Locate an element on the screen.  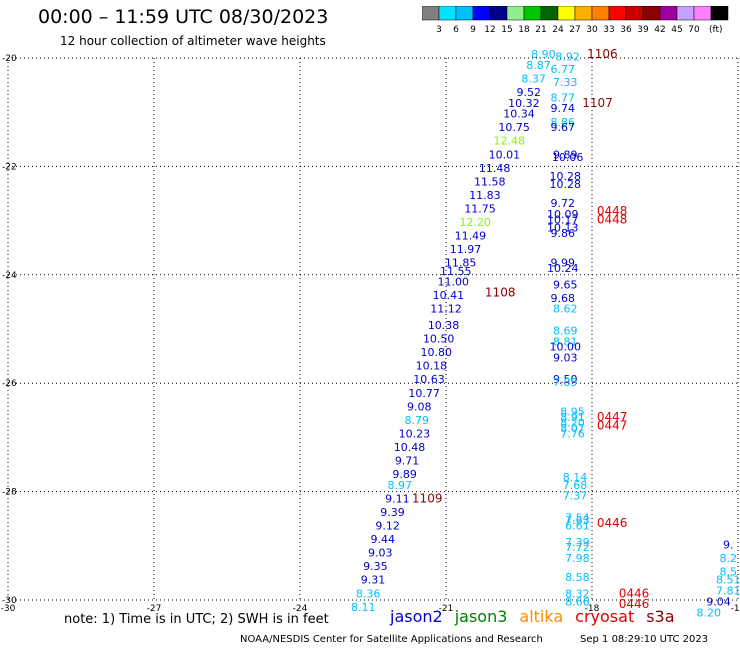
wave-height-point: 12.48 is located at coordinates (510, 141).